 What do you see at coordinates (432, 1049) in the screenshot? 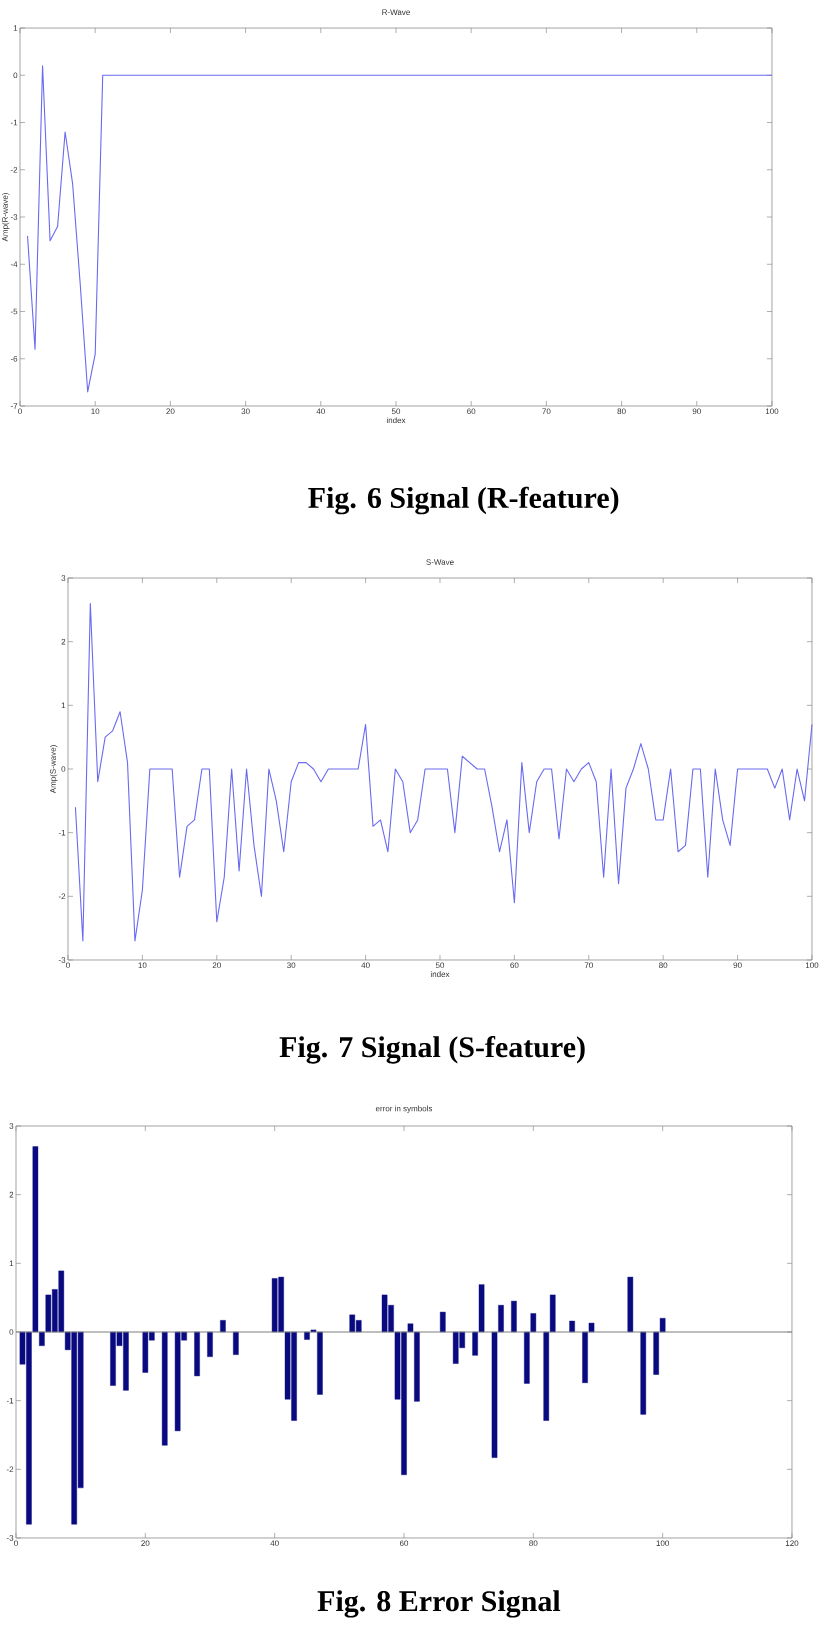
I see `caption: Fig. 7 Signal (S-feature)` at bounding box center [432, 1049].